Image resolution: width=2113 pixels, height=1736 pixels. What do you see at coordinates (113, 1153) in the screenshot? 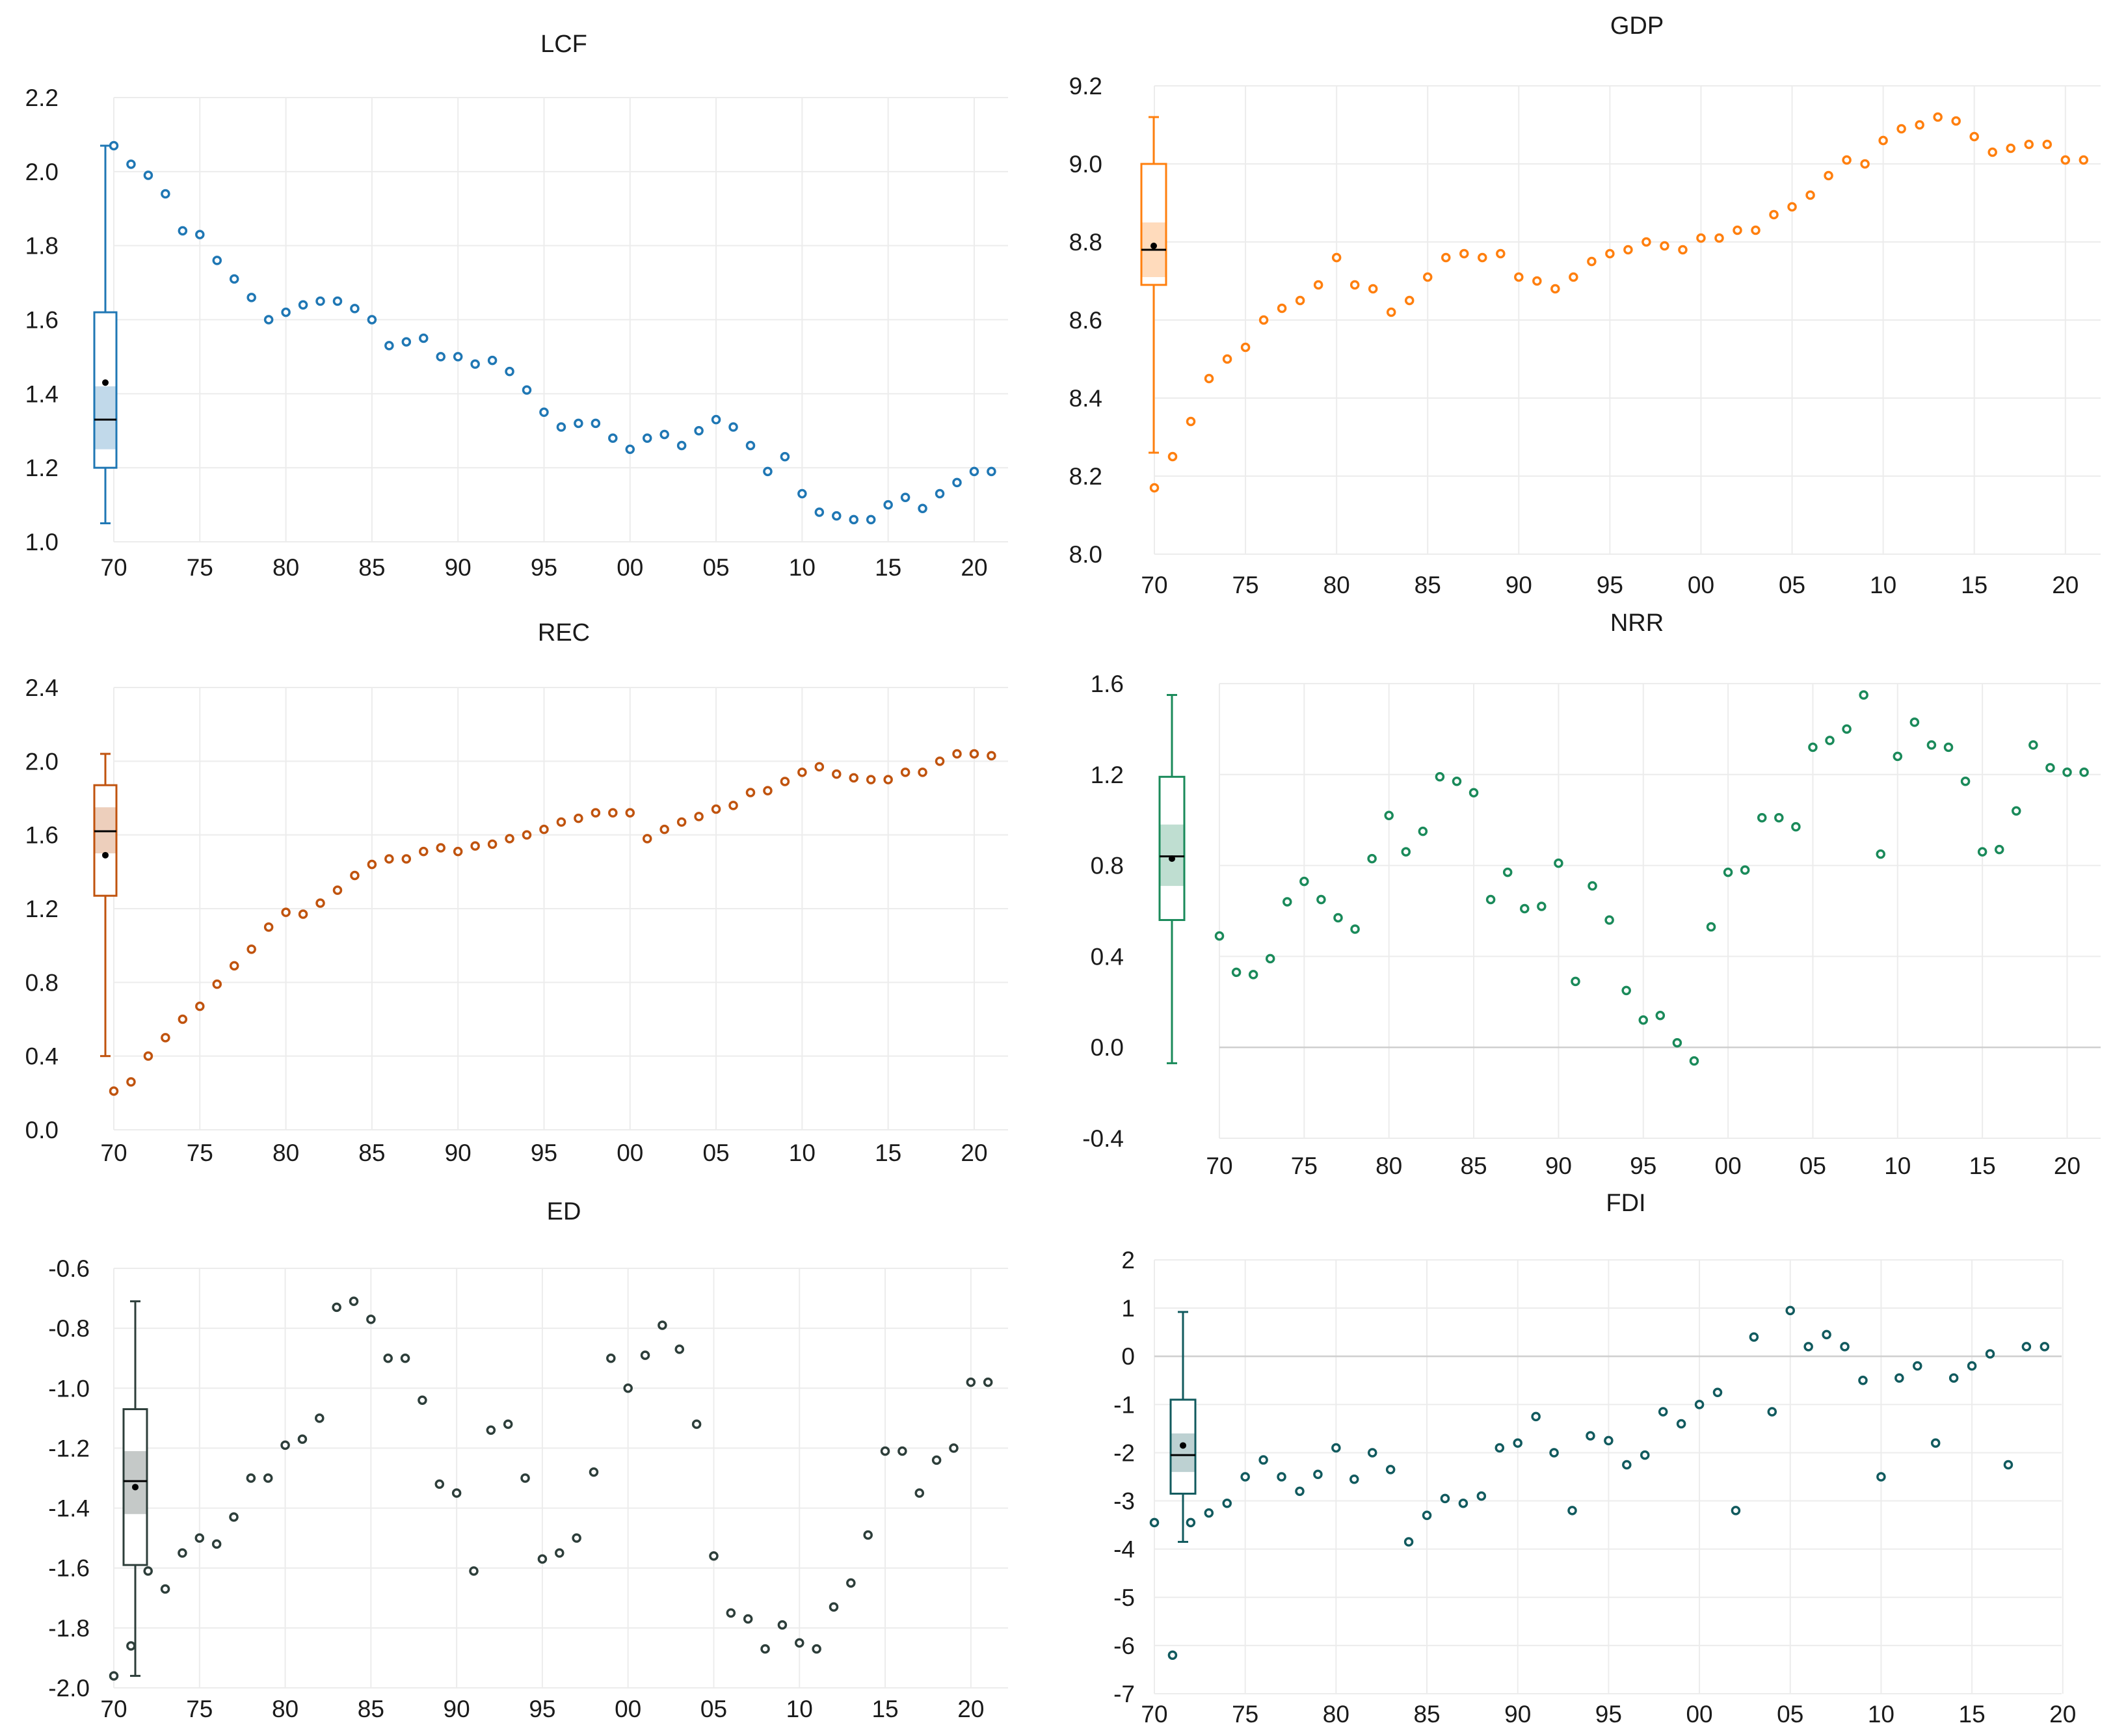
I see `rec-x-tick-label: 70` at bounding box center [113, 1153].